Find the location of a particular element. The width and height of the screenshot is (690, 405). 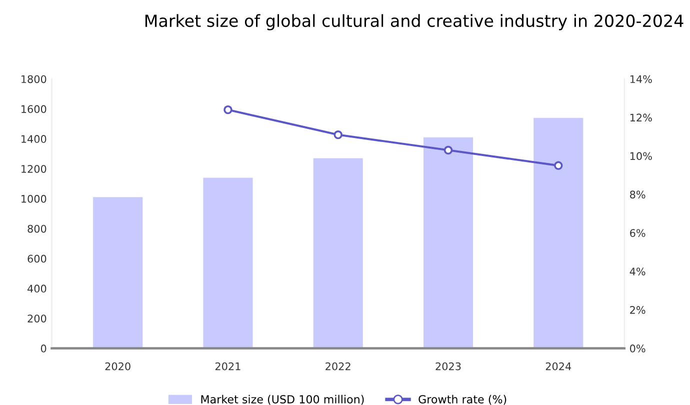

y2-tick-label: 6% is located at coordinates (638, 233).